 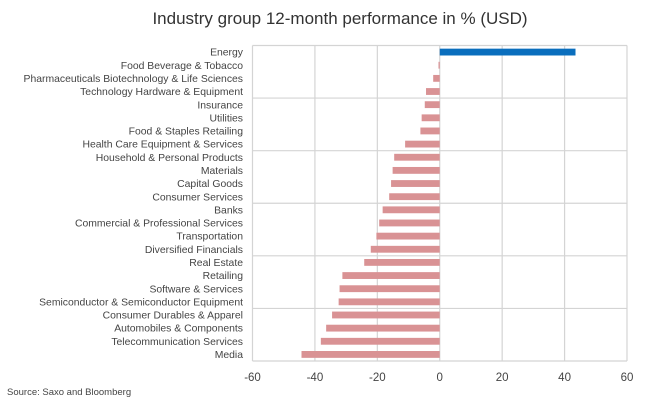 I want to click on category-label: Automobiles & Components, so click(x=178, y=329).